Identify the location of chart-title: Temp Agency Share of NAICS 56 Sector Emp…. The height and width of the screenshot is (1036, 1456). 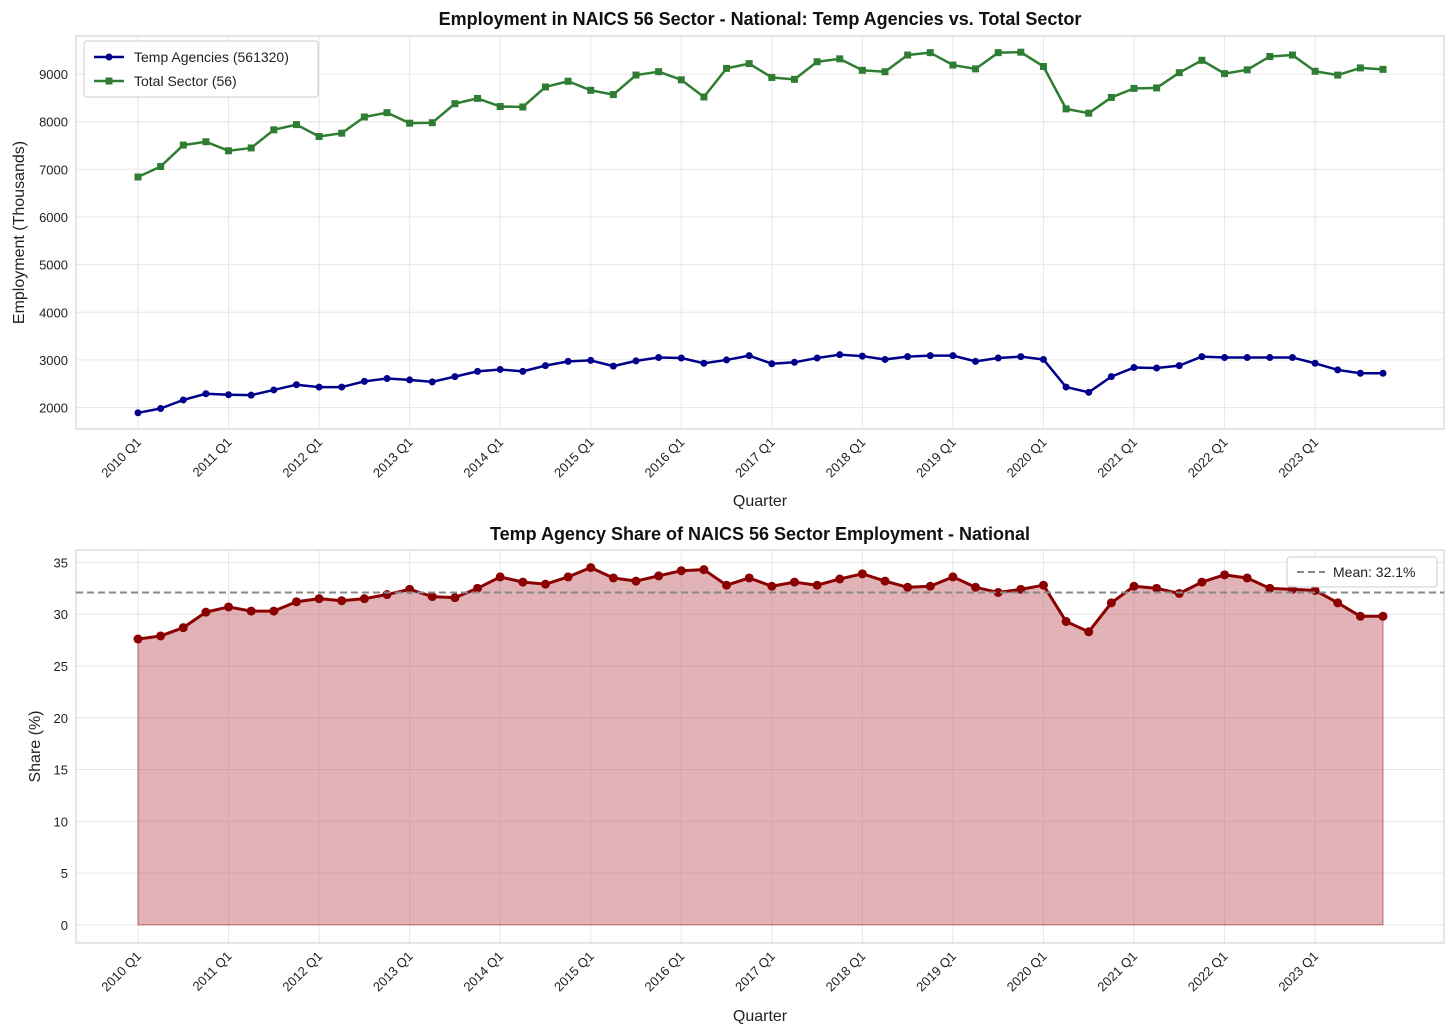
(760, 534).